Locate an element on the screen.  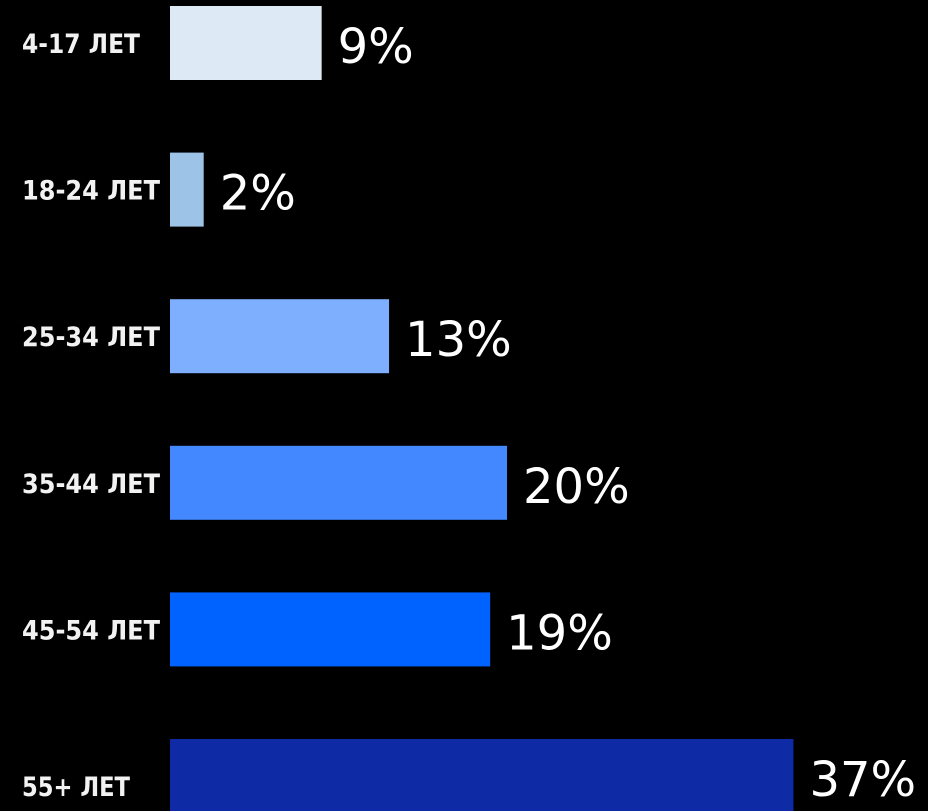
category-label-2: 25-34 ЛЕТ is located at coordinates (91, 337).